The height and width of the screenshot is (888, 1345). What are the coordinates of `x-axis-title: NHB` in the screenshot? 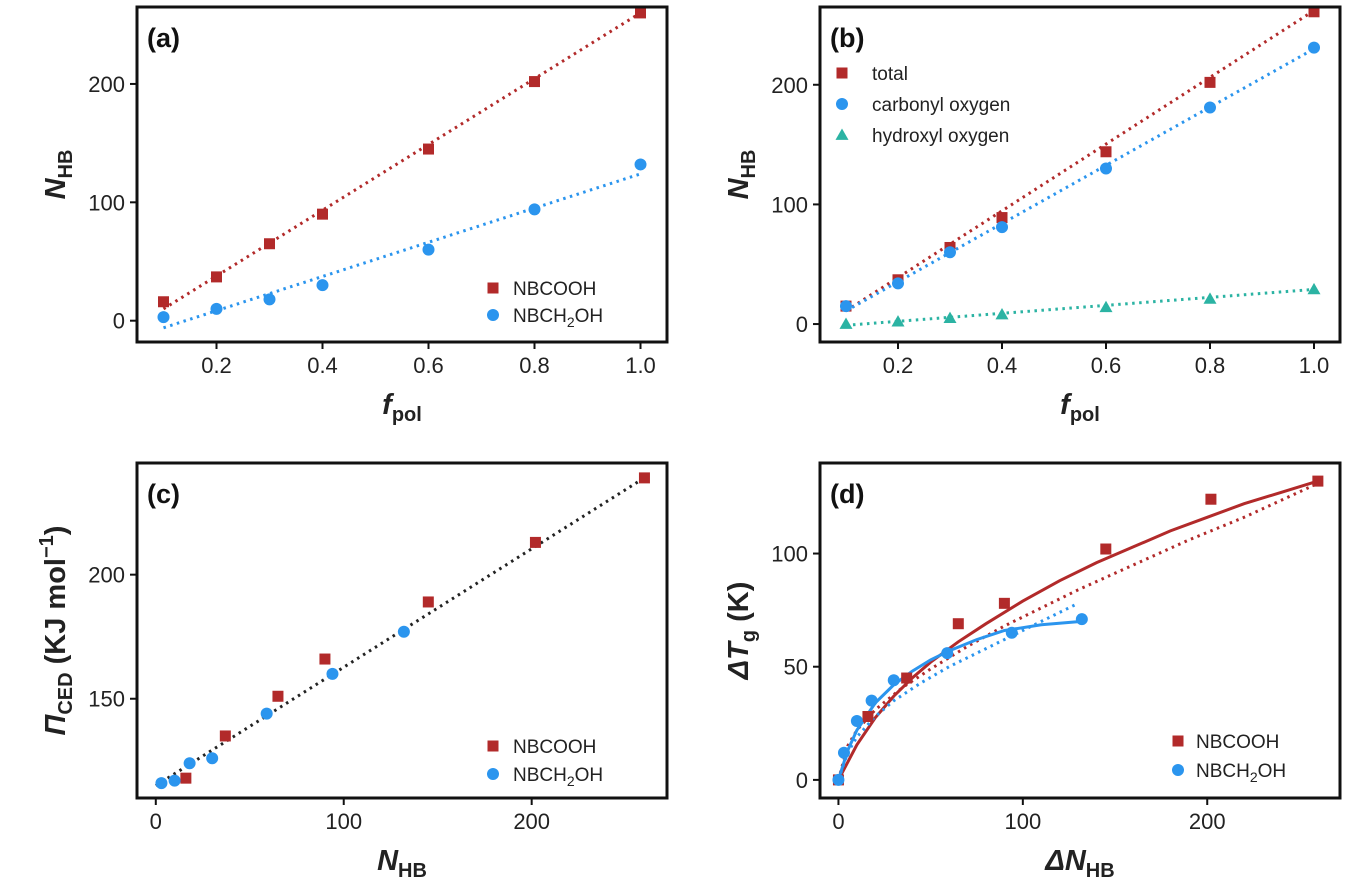 It's located at (402, 863).